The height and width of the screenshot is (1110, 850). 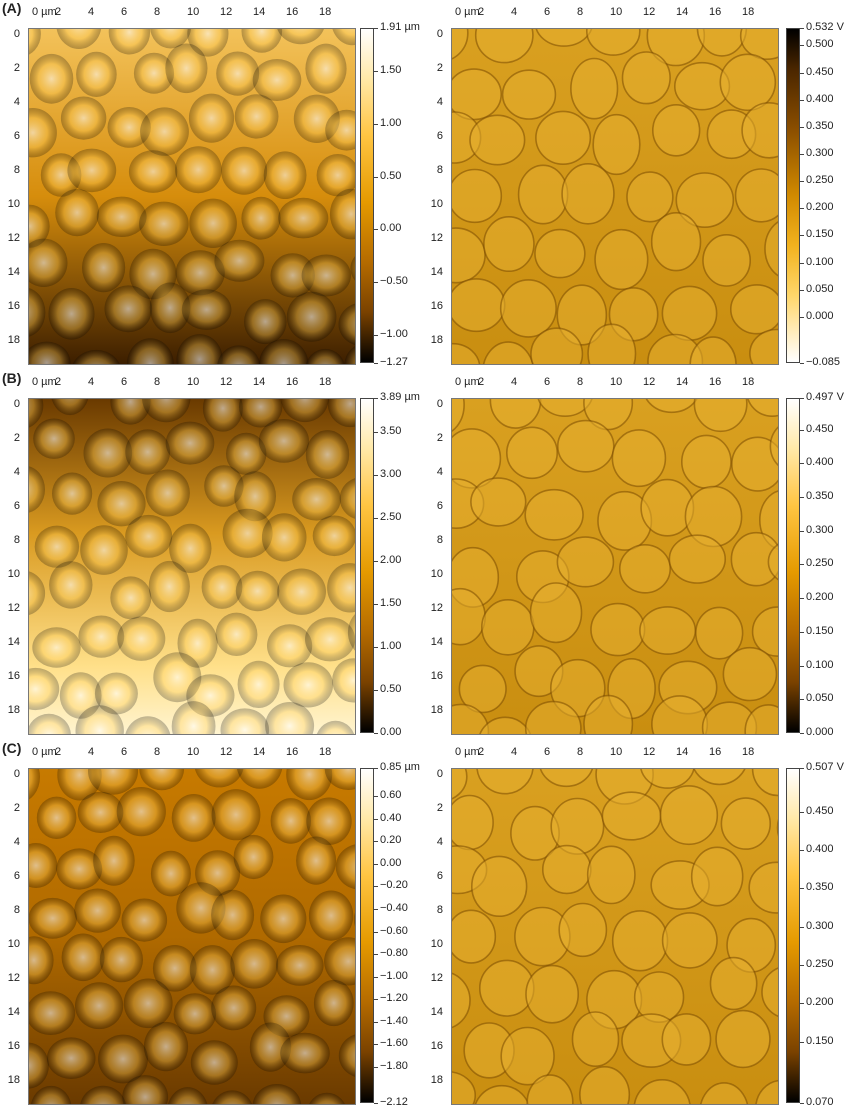 I want to click on color-bar-tick-label: 1.91 µm, so click(x=400, y=27).